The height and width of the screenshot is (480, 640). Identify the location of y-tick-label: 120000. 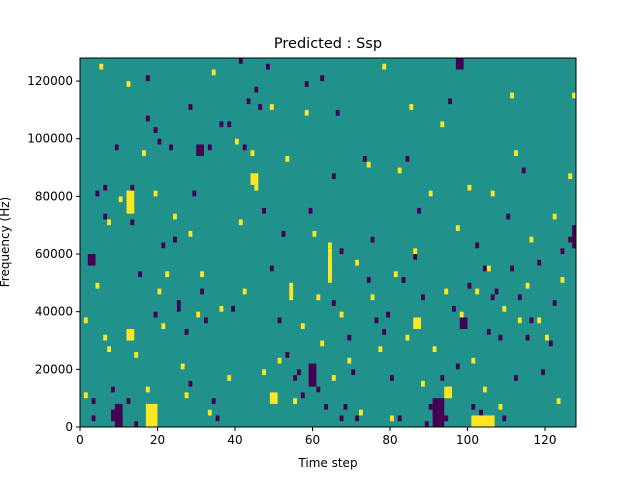
(50, 81).